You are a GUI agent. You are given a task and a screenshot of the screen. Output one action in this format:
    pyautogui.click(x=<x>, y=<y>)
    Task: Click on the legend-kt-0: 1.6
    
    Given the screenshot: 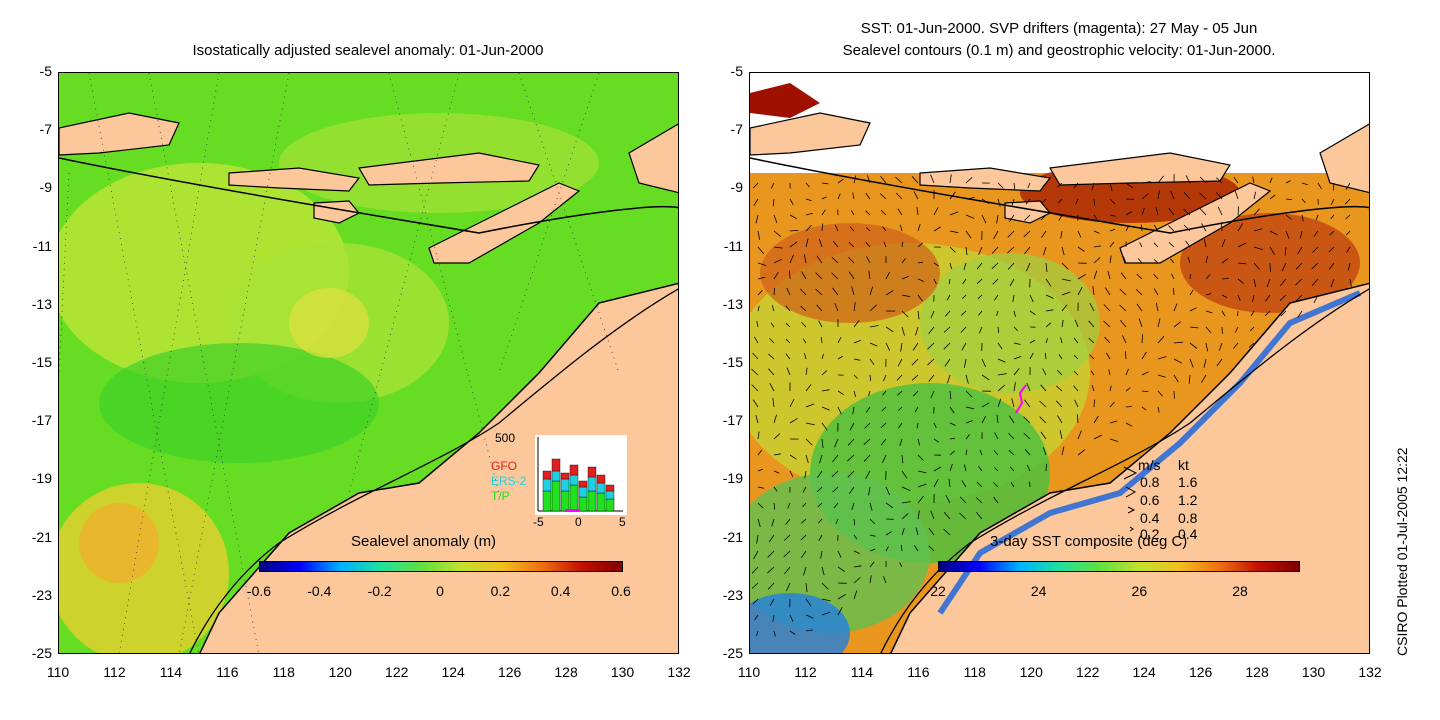 What is the action you would take?
    pyautogui.click(x=1188, y=482)
    